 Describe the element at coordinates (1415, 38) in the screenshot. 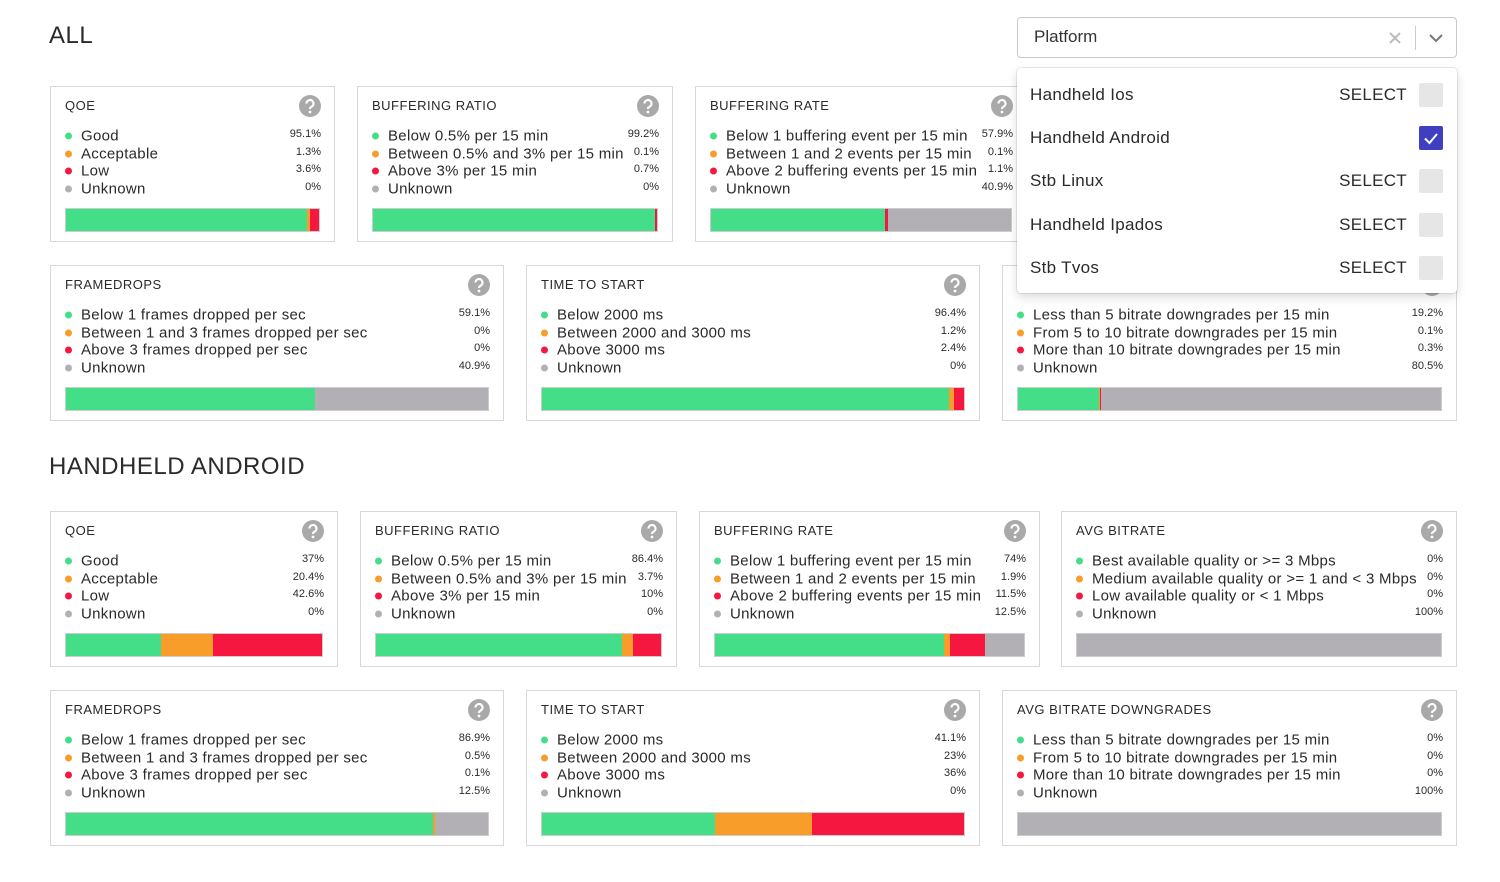

I see `separator` at that location.